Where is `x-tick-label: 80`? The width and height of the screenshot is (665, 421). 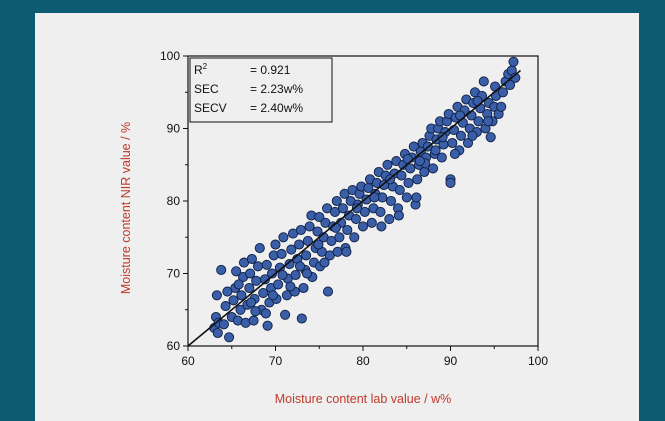
x-tick-label: 80 is located at coordinates (363, 361).